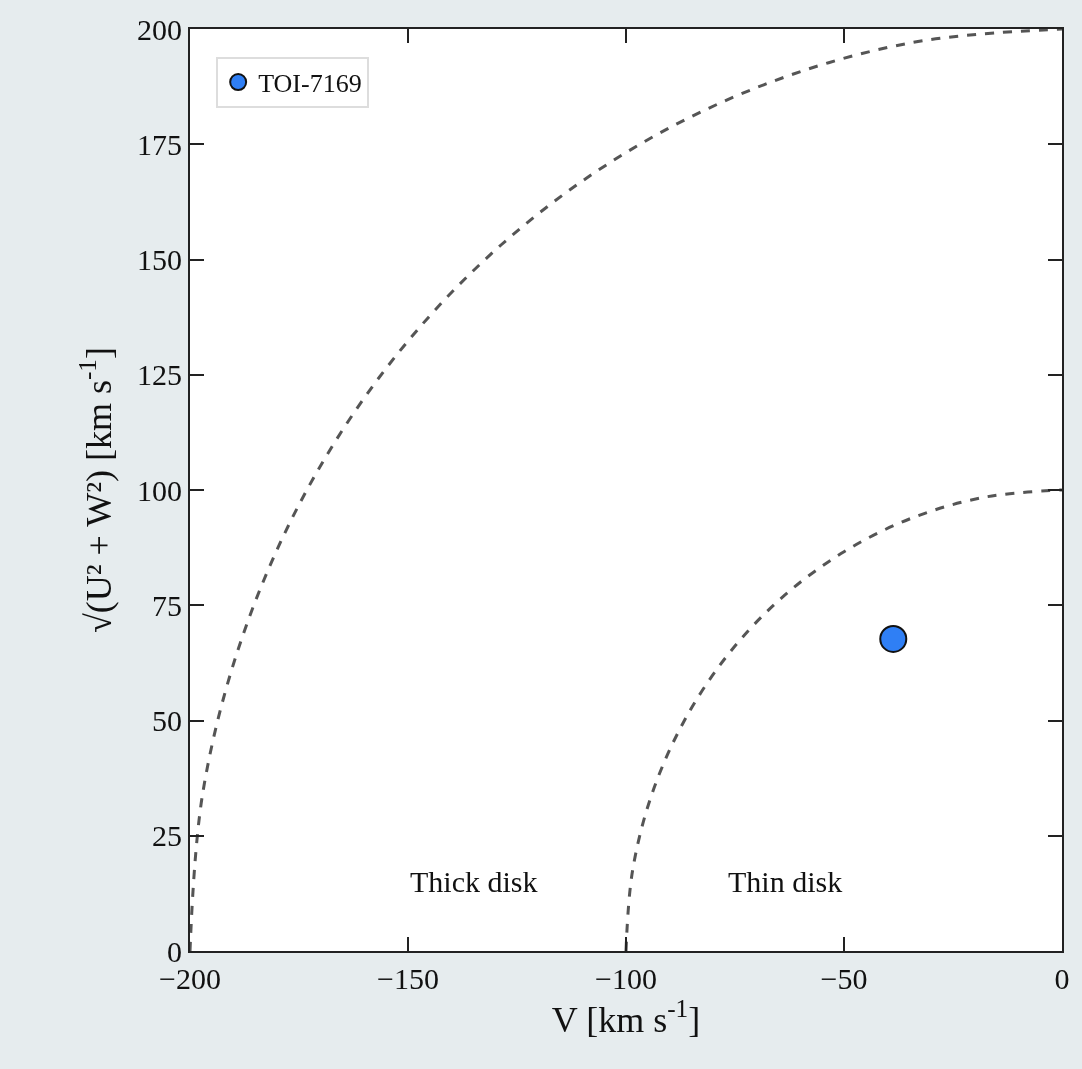 Image resolution: width=1082 pixels, height=1069 pixels. I want to click on y-tick-label: 50, so click(167, 720).